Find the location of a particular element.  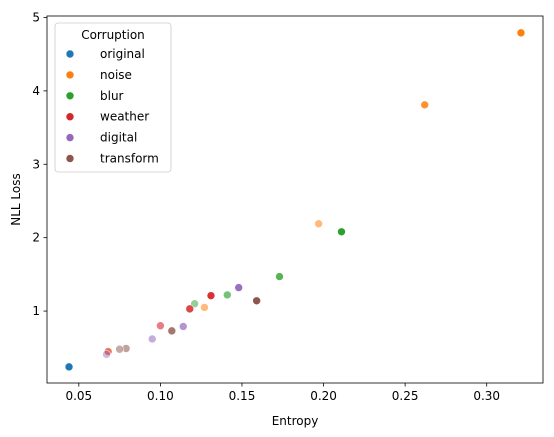

legend-label-blur: blur is located at coordinates (112, 96).